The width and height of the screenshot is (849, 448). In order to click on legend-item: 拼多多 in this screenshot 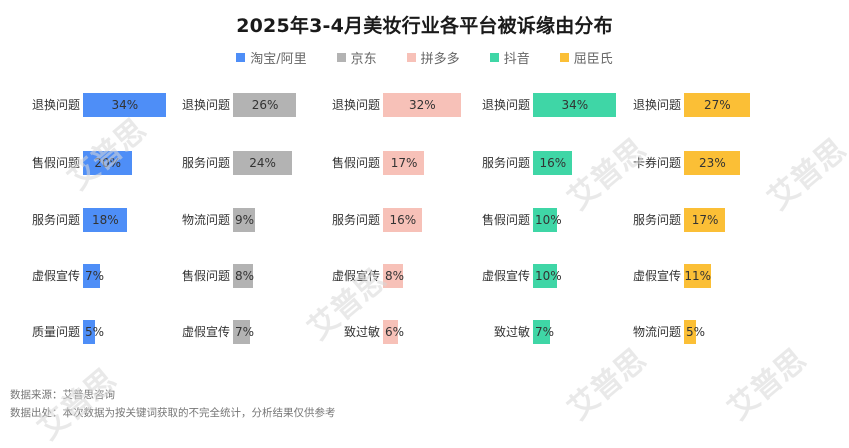, I will do `click(433, 57)`.